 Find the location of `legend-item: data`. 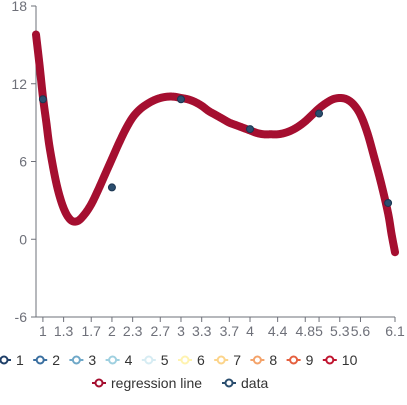

legend-item: data is located at coordinates (245, 383).